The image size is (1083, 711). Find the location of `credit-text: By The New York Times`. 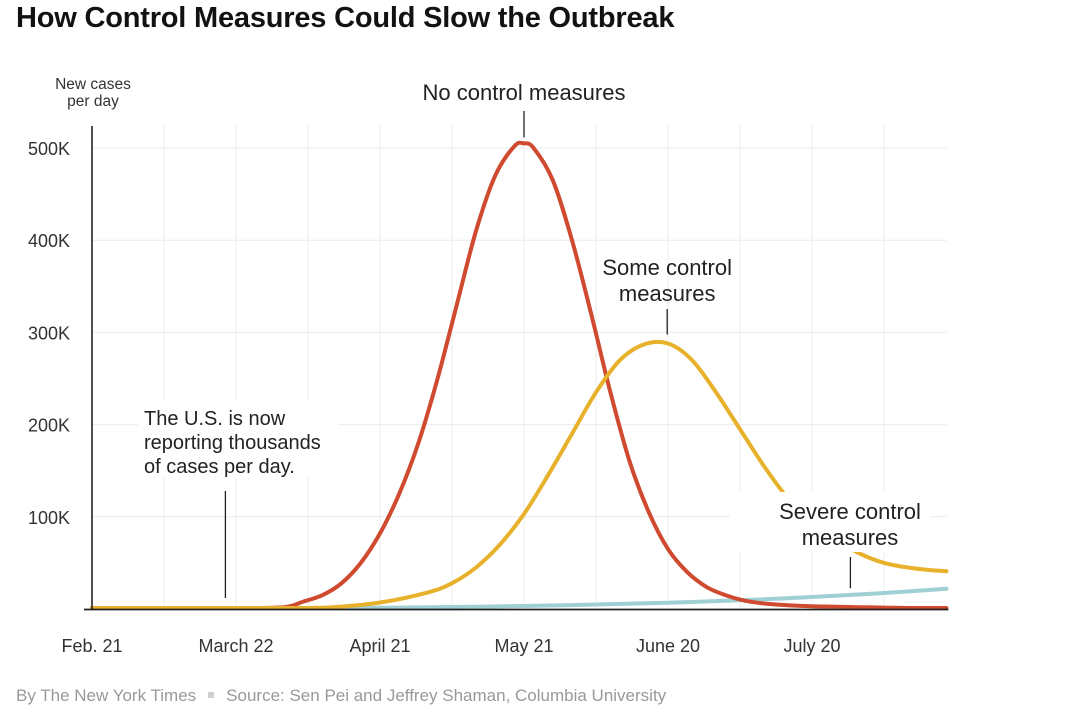

credit-text: By The New York Times is located at coordinates (106, 695).